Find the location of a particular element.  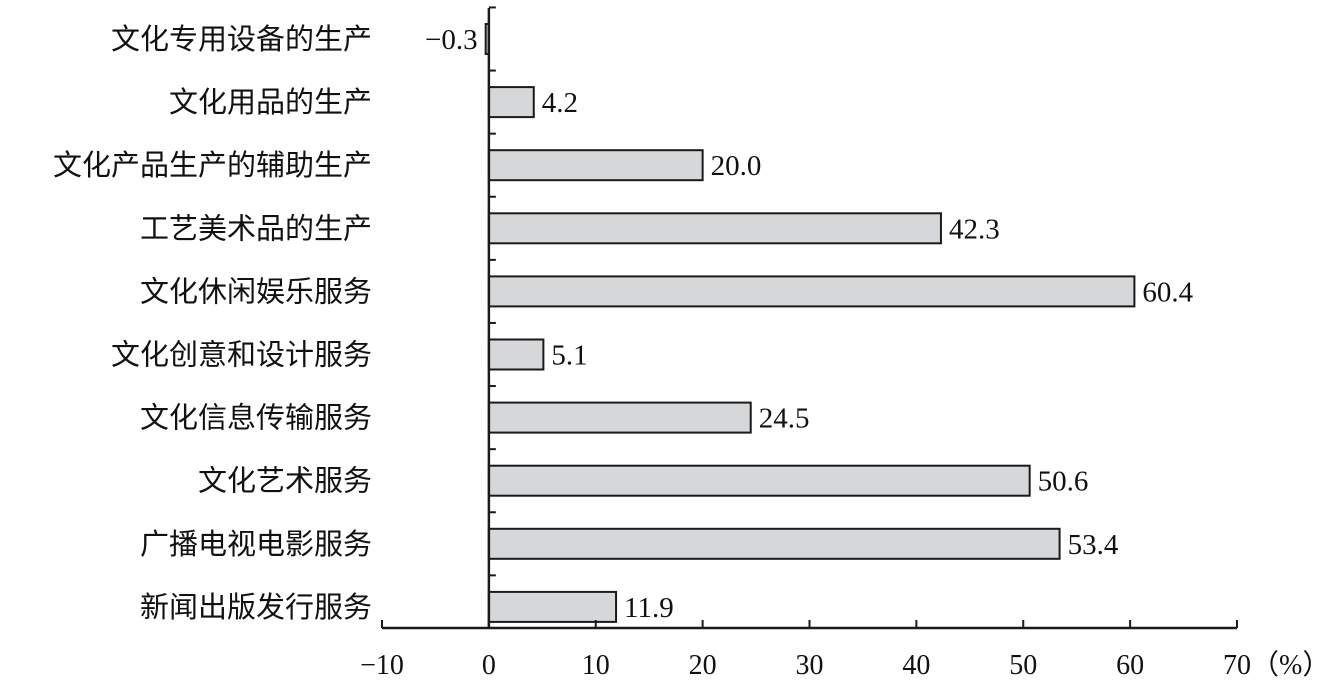

value-label: 60.4 is located at coordinates (1167, 292).